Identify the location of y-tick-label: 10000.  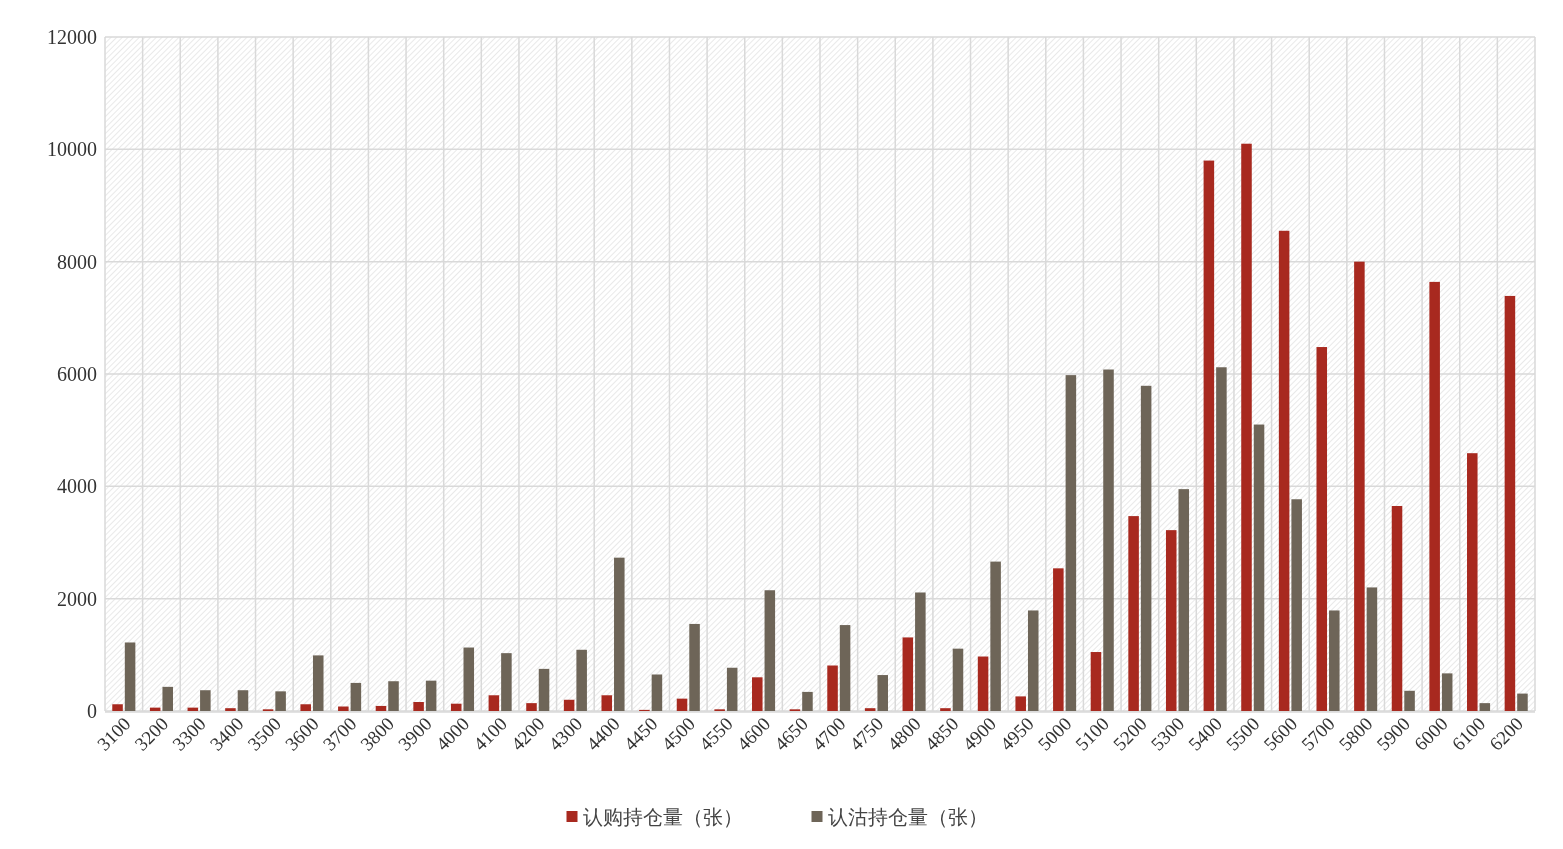
(72, 149).